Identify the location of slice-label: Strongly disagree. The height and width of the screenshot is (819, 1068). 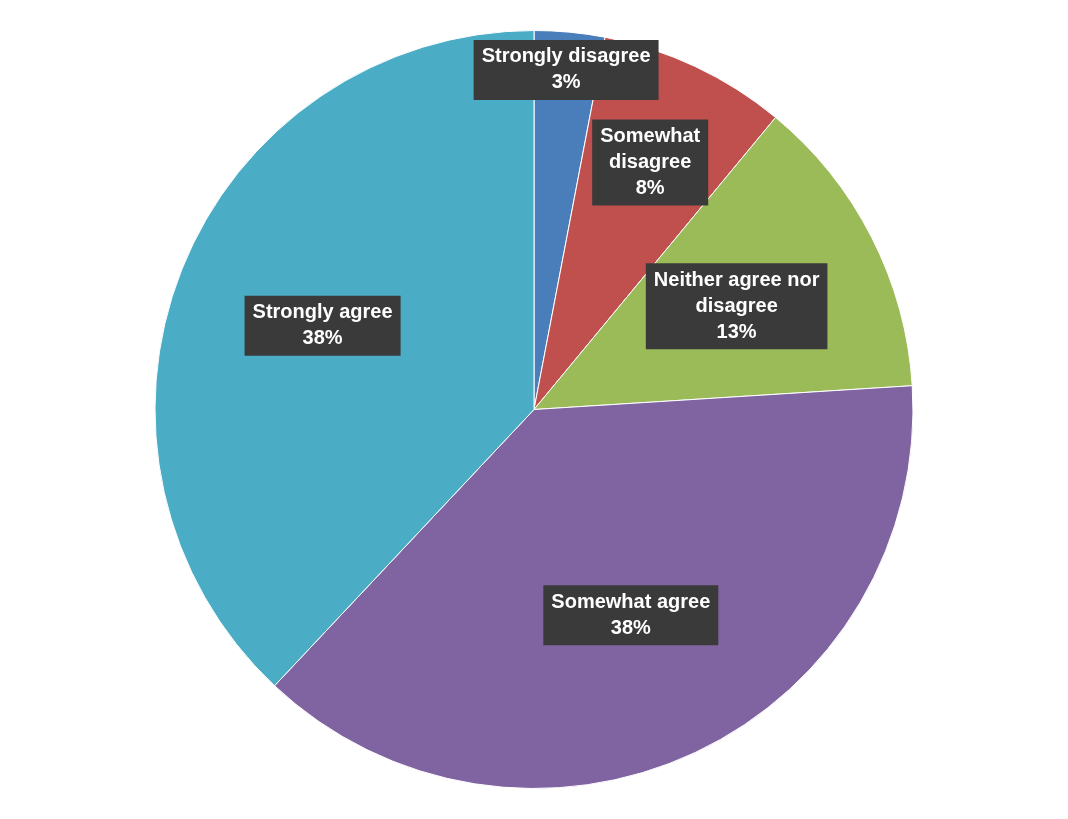
(566, 55).